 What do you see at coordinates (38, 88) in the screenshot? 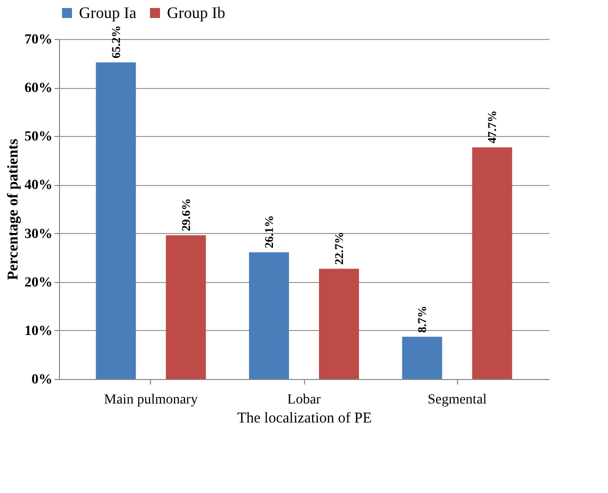
I see `y-tick-label: 60%` at bounding box center [38, 88].